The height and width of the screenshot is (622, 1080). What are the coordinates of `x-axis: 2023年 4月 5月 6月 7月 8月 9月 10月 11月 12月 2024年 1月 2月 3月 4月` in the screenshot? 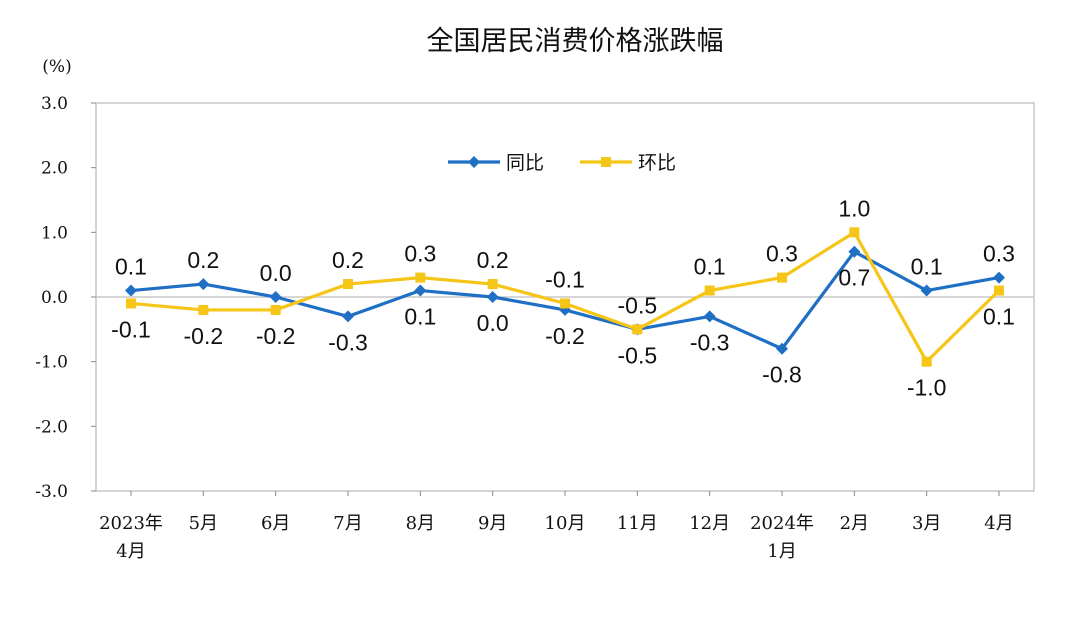 It's located at (556, 526).